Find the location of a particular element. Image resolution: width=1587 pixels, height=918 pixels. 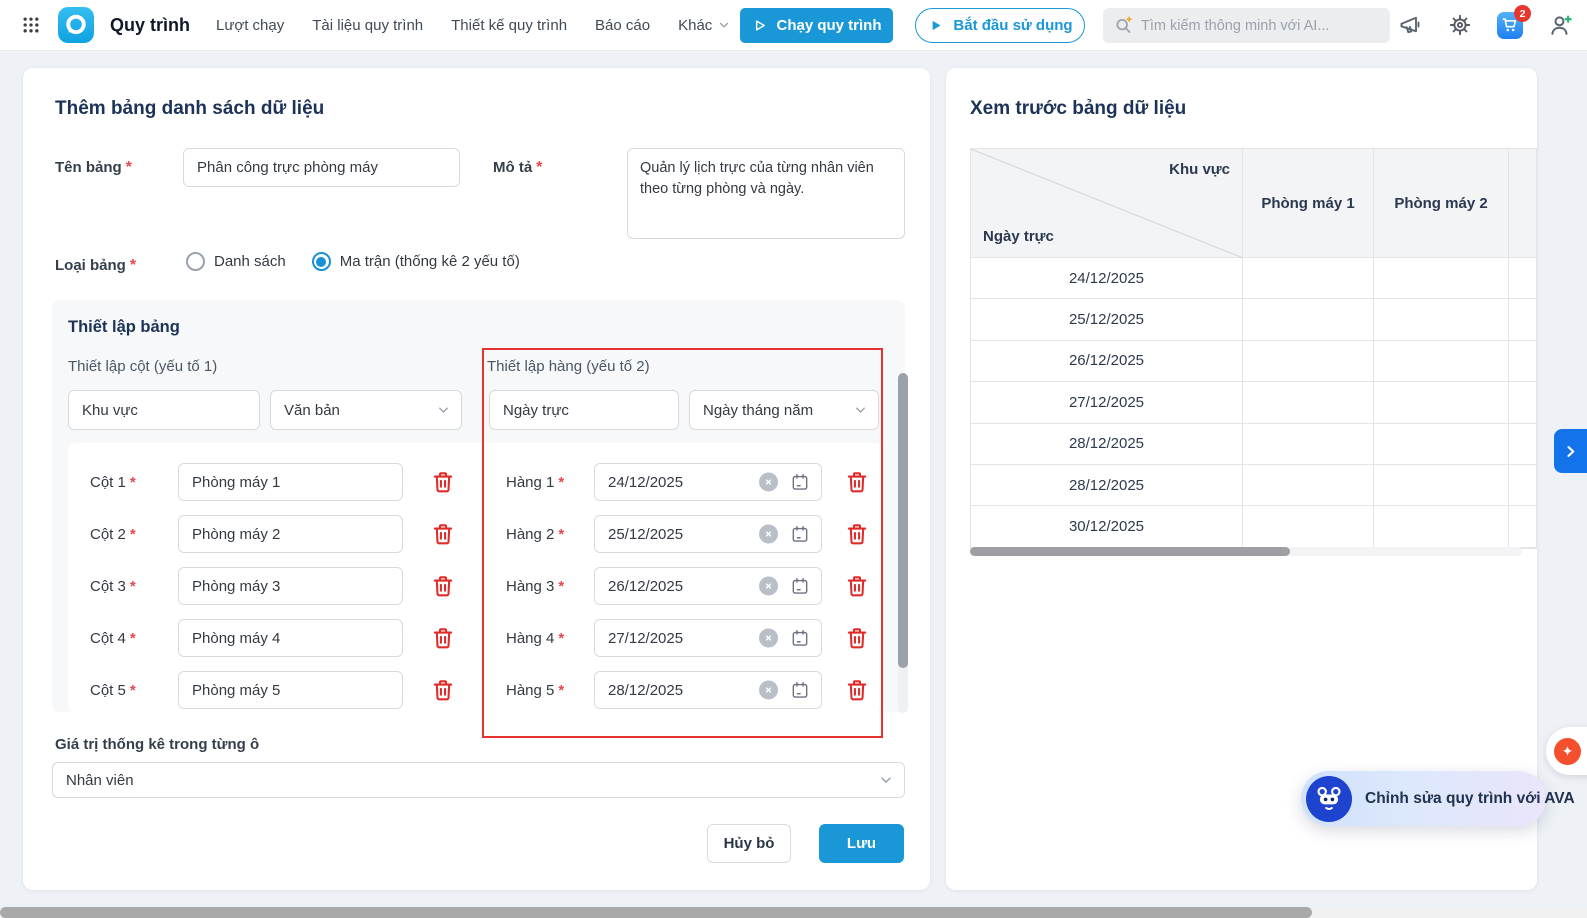

row-5-date-input is located at coordinates (708, 690).